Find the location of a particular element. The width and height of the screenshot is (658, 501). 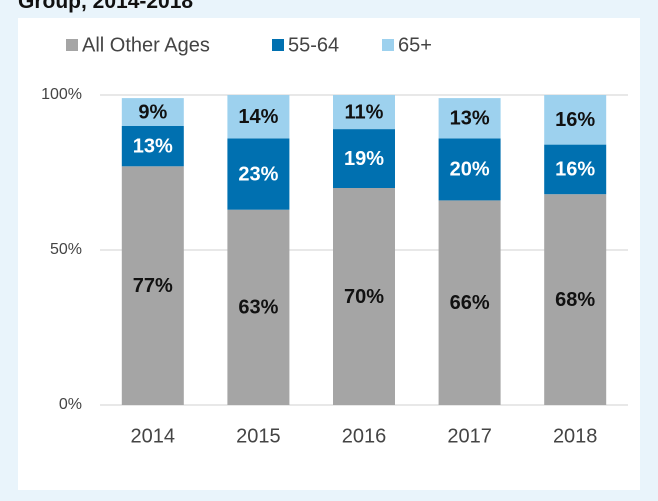

data-label: 68% is located at coordinates (575, 300).